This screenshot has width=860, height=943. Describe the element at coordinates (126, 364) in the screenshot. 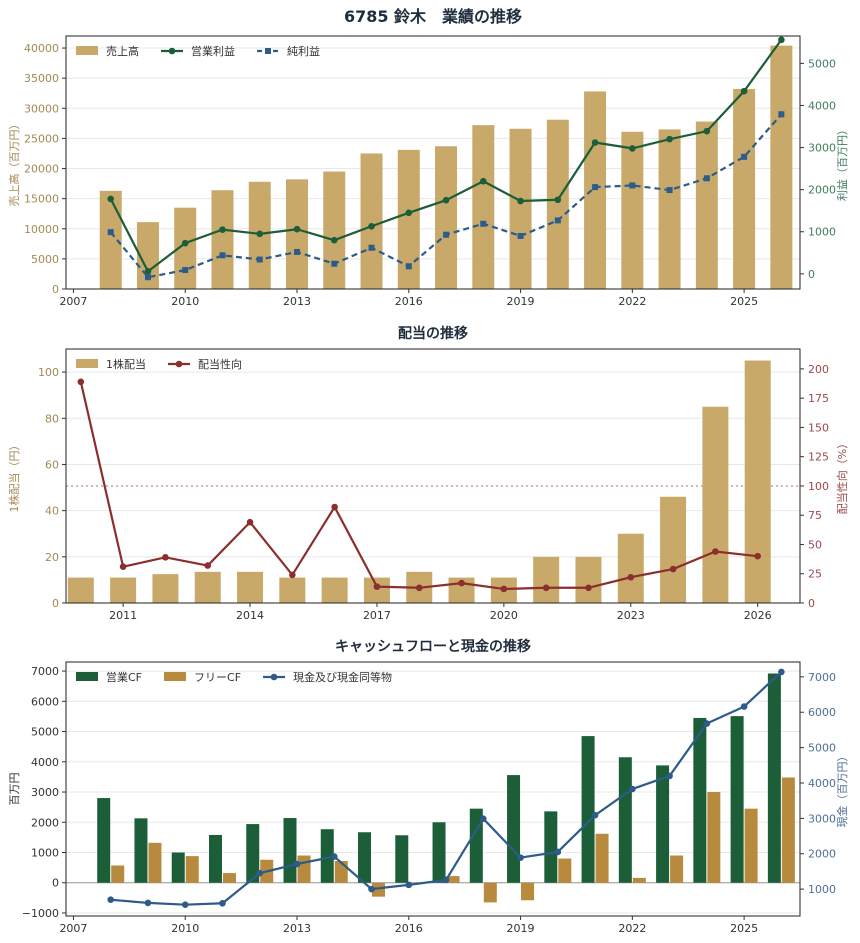

I see `legend-label: 1株配当` at that location.